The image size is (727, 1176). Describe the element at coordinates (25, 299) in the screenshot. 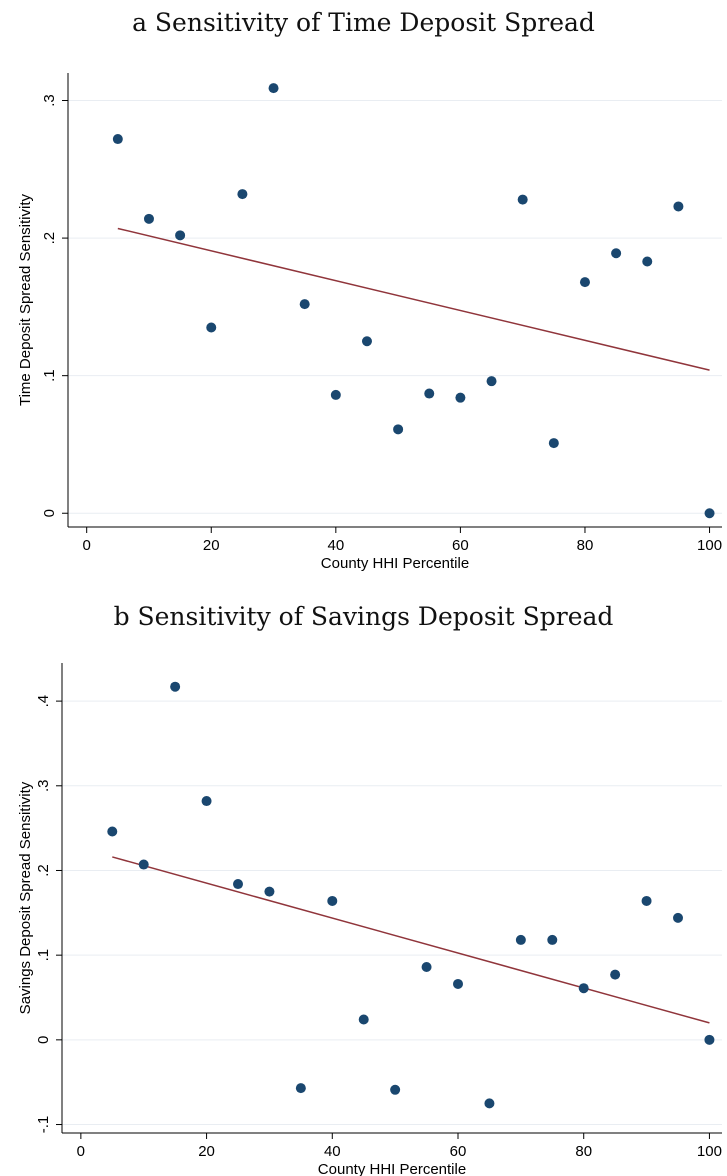

I see `y-axis-label: Time Deposit Spread Sensitivity` at that location.